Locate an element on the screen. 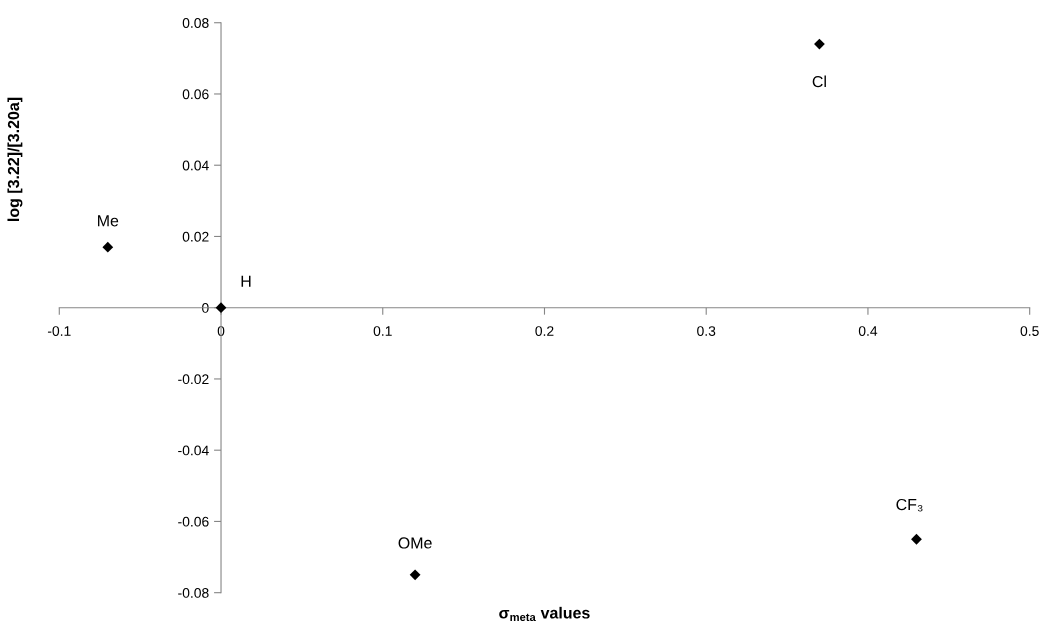 The height and width of the screenshot is (621, 1055). y-tick-label: 0.04 is located at coordinates (195, 165).